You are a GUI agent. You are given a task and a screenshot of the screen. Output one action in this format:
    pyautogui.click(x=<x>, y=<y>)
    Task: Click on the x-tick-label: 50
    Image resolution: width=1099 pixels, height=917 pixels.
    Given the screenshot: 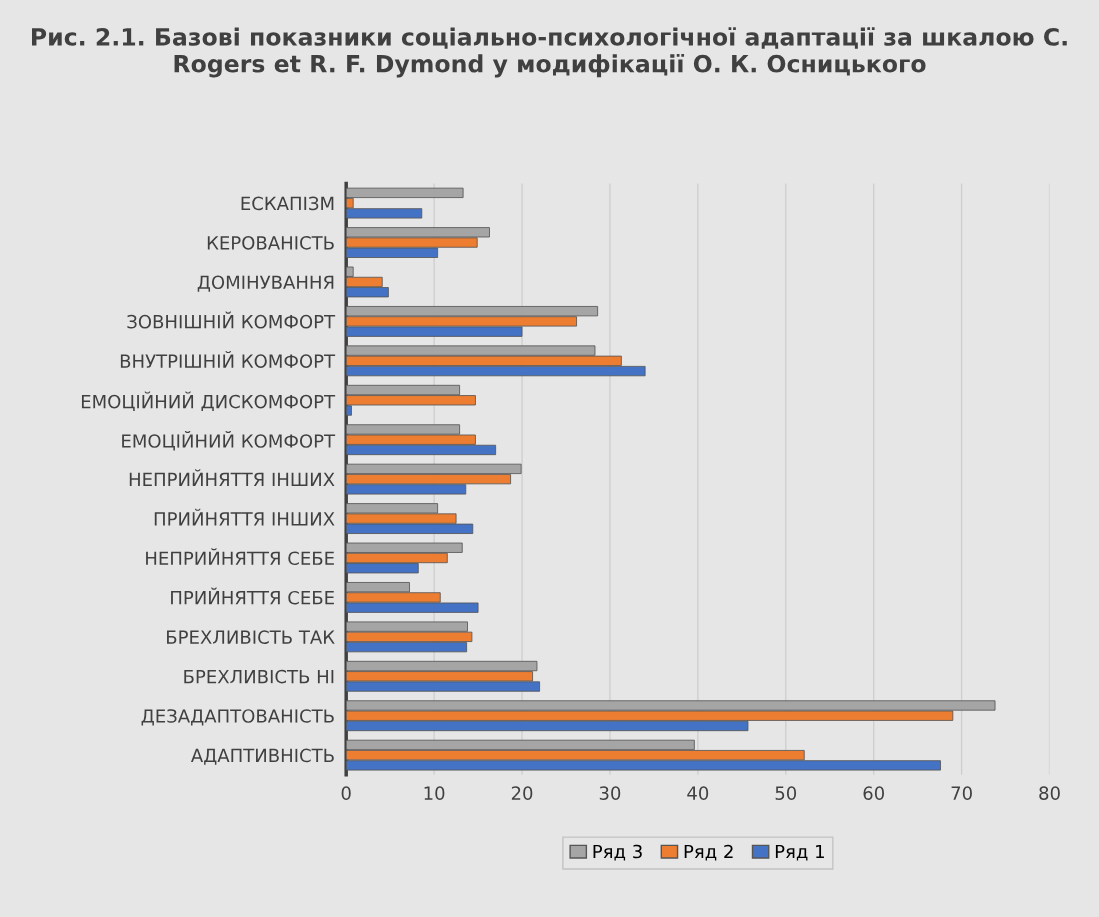 What is the action you would take?
    pyautogui.click(x=786, y=793)
    